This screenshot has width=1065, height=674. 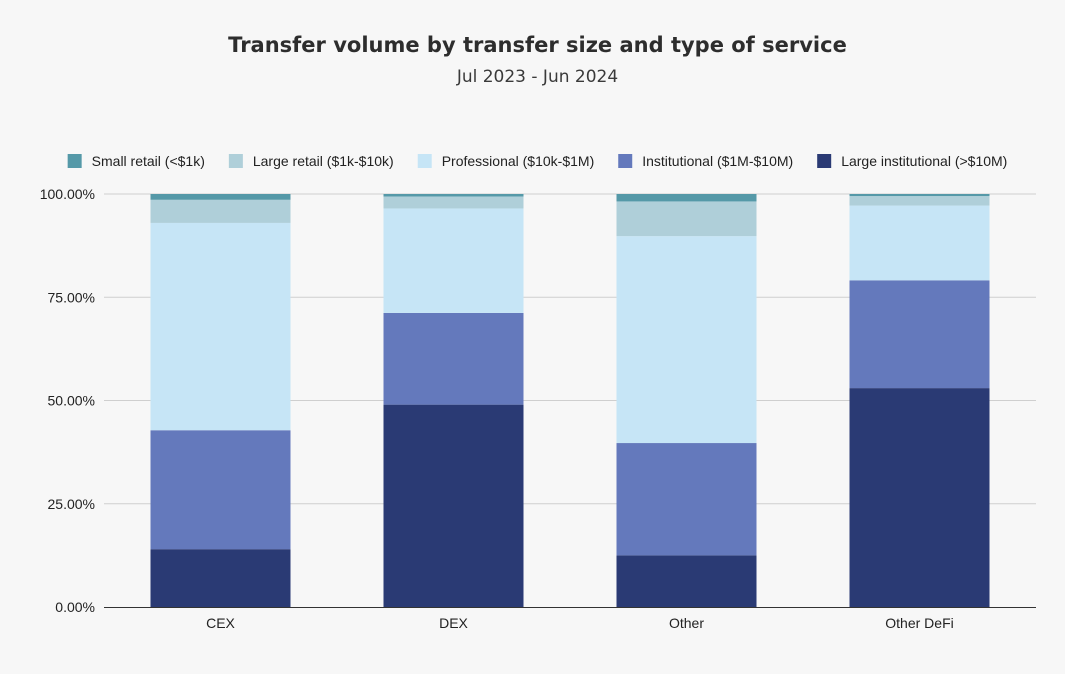 What do you see at coordinates (453, 195) in the screenshot?
I see `bar-dex-small-retail-1k` at bounding box center [453, 195].